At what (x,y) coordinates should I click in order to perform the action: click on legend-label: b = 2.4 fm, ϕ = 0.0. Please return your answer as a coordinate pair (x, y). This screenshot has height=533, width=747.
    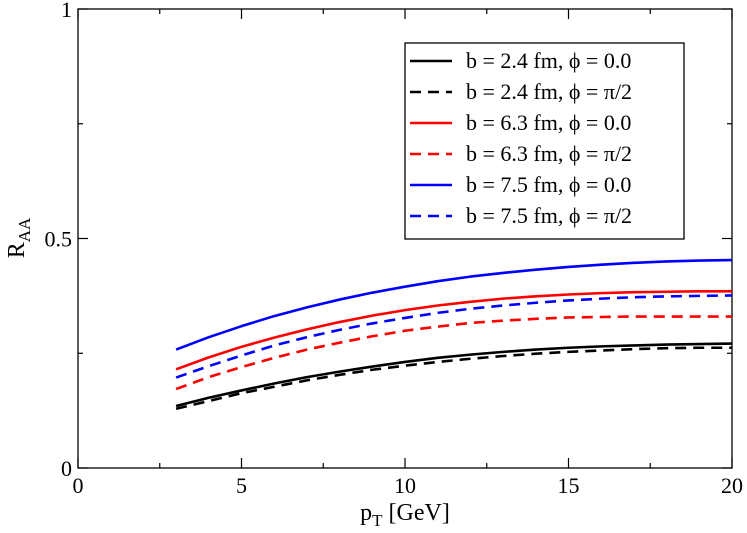
    Looking at the image, I should click on (548, 60).